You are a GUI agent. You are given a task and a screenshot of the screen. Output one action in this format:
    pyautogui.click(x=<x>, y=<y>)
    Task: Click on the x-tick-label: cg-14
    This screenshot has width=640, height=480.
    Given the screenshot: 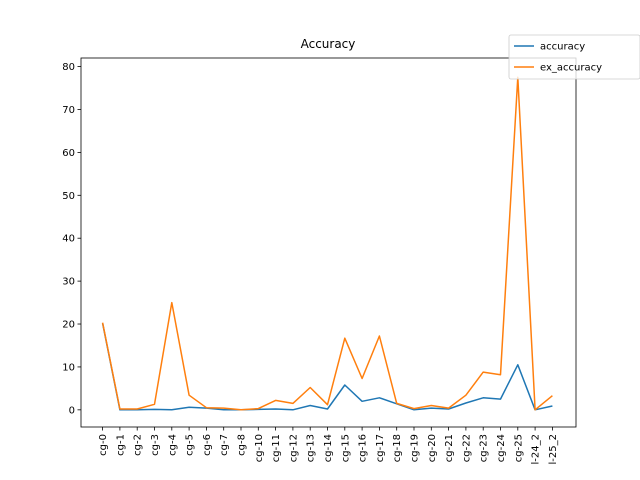 What is the action you would take?
    pyautogui.click(x=328, y=448)
    